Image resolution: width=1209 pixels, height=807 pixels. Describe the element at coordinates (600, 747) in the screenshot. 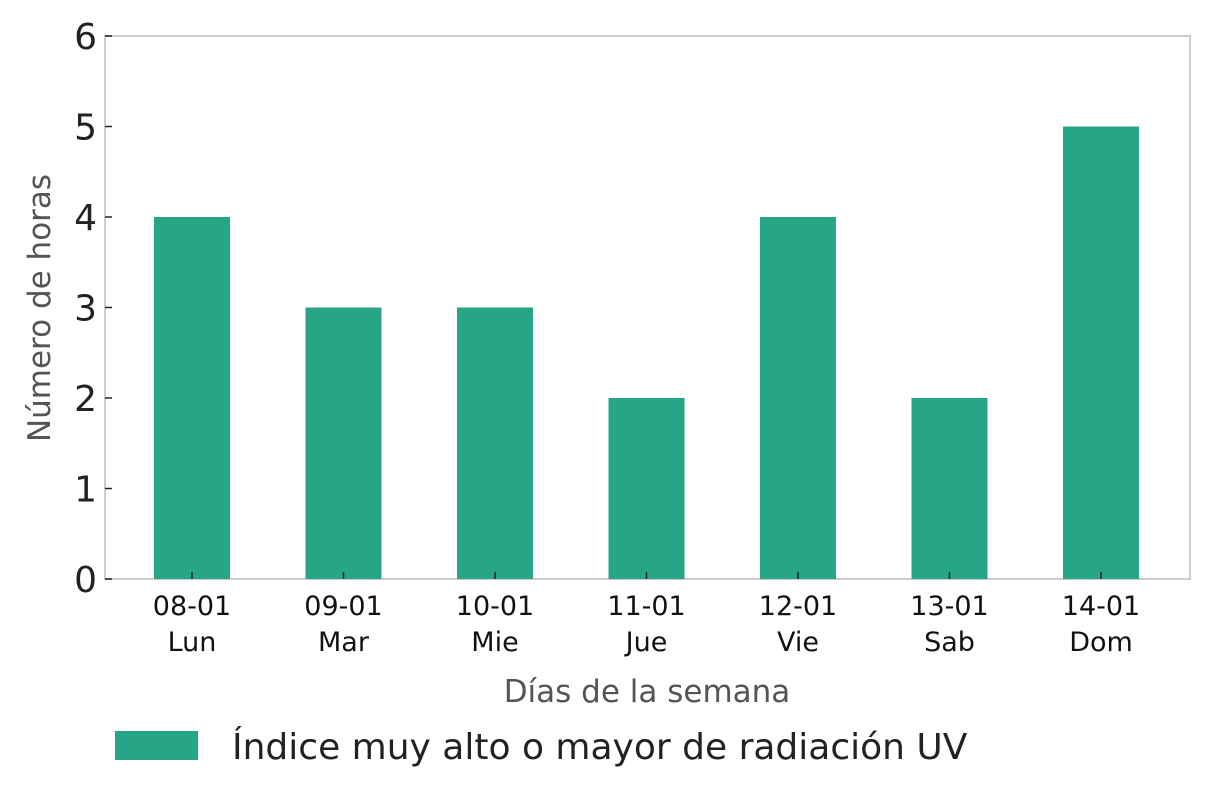

I see `legend-label: Índice muy alto o mayor de radiación UV` at that location.